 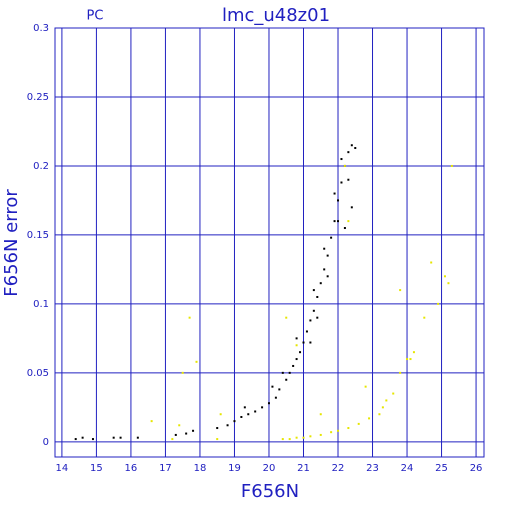 I want to click on x-tick-label: 14, so click(x=62, y=468).